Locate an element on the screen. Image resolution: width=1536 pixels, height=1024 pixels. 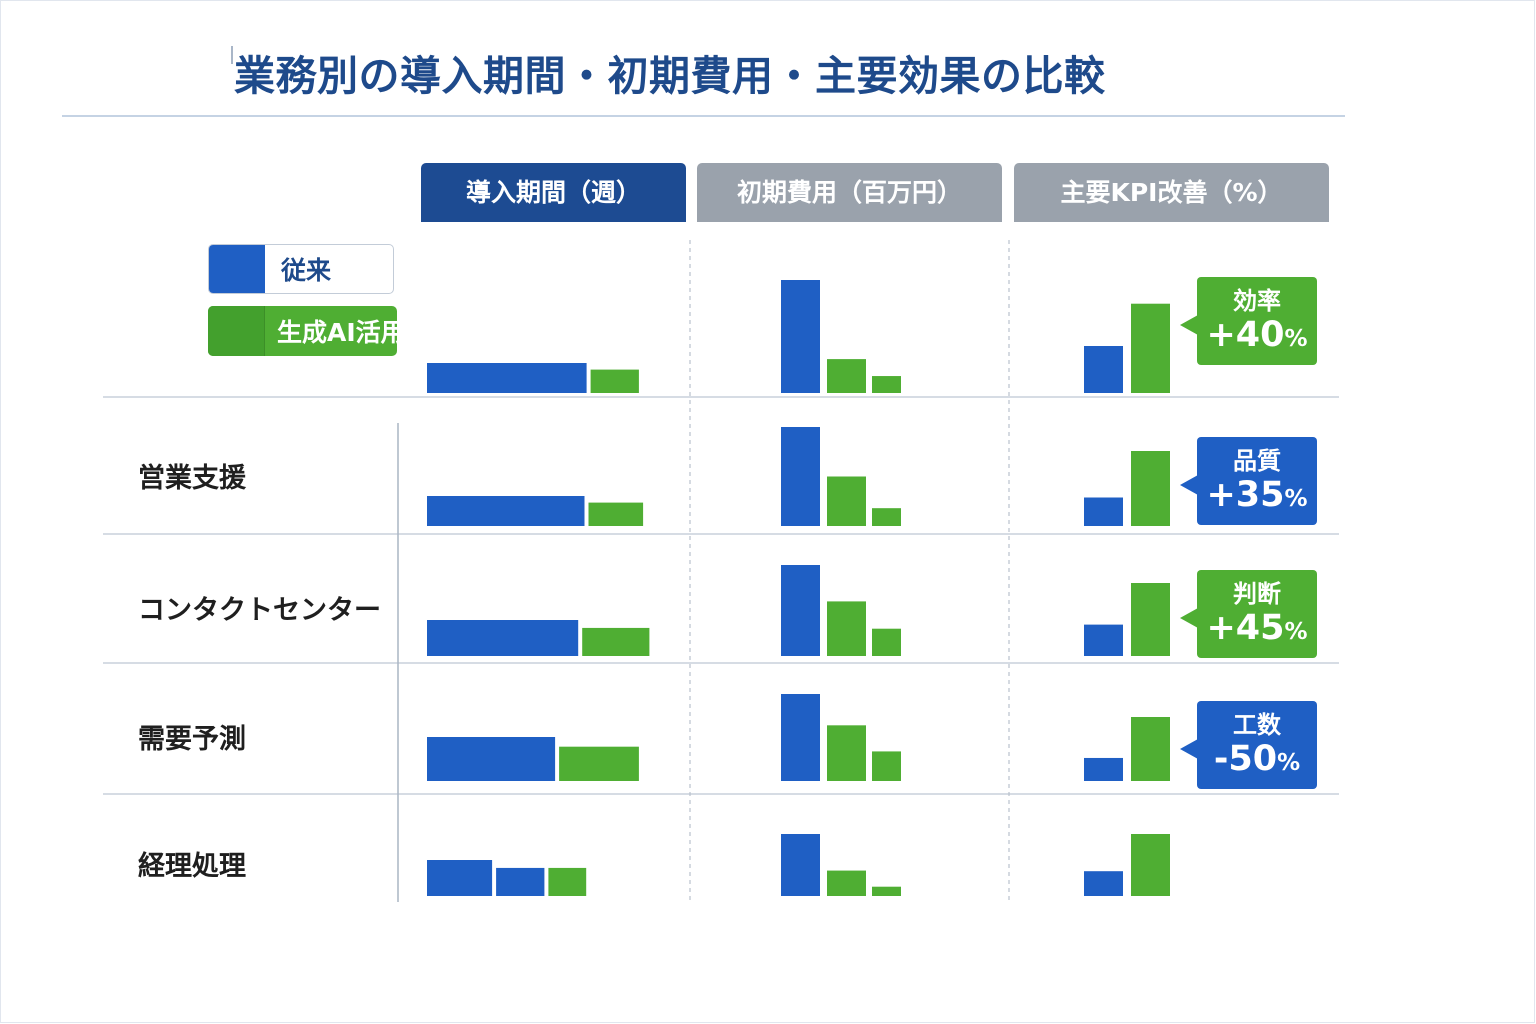
legend-swatch-traditional is located at coordinates (237, 269).